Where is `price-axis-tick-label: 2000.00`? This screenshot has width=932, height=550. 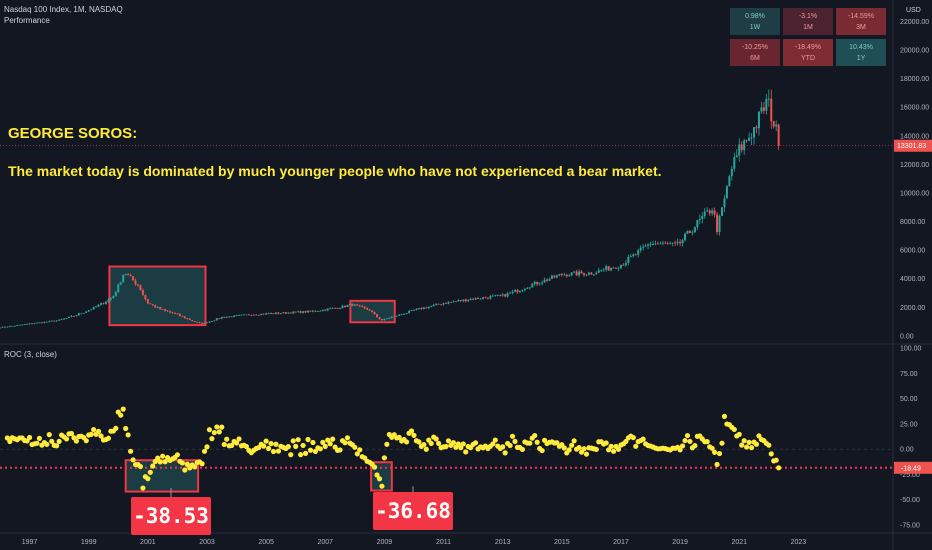 price-axis-tick-label: 2000.00 is located at coordinates (912, 308).